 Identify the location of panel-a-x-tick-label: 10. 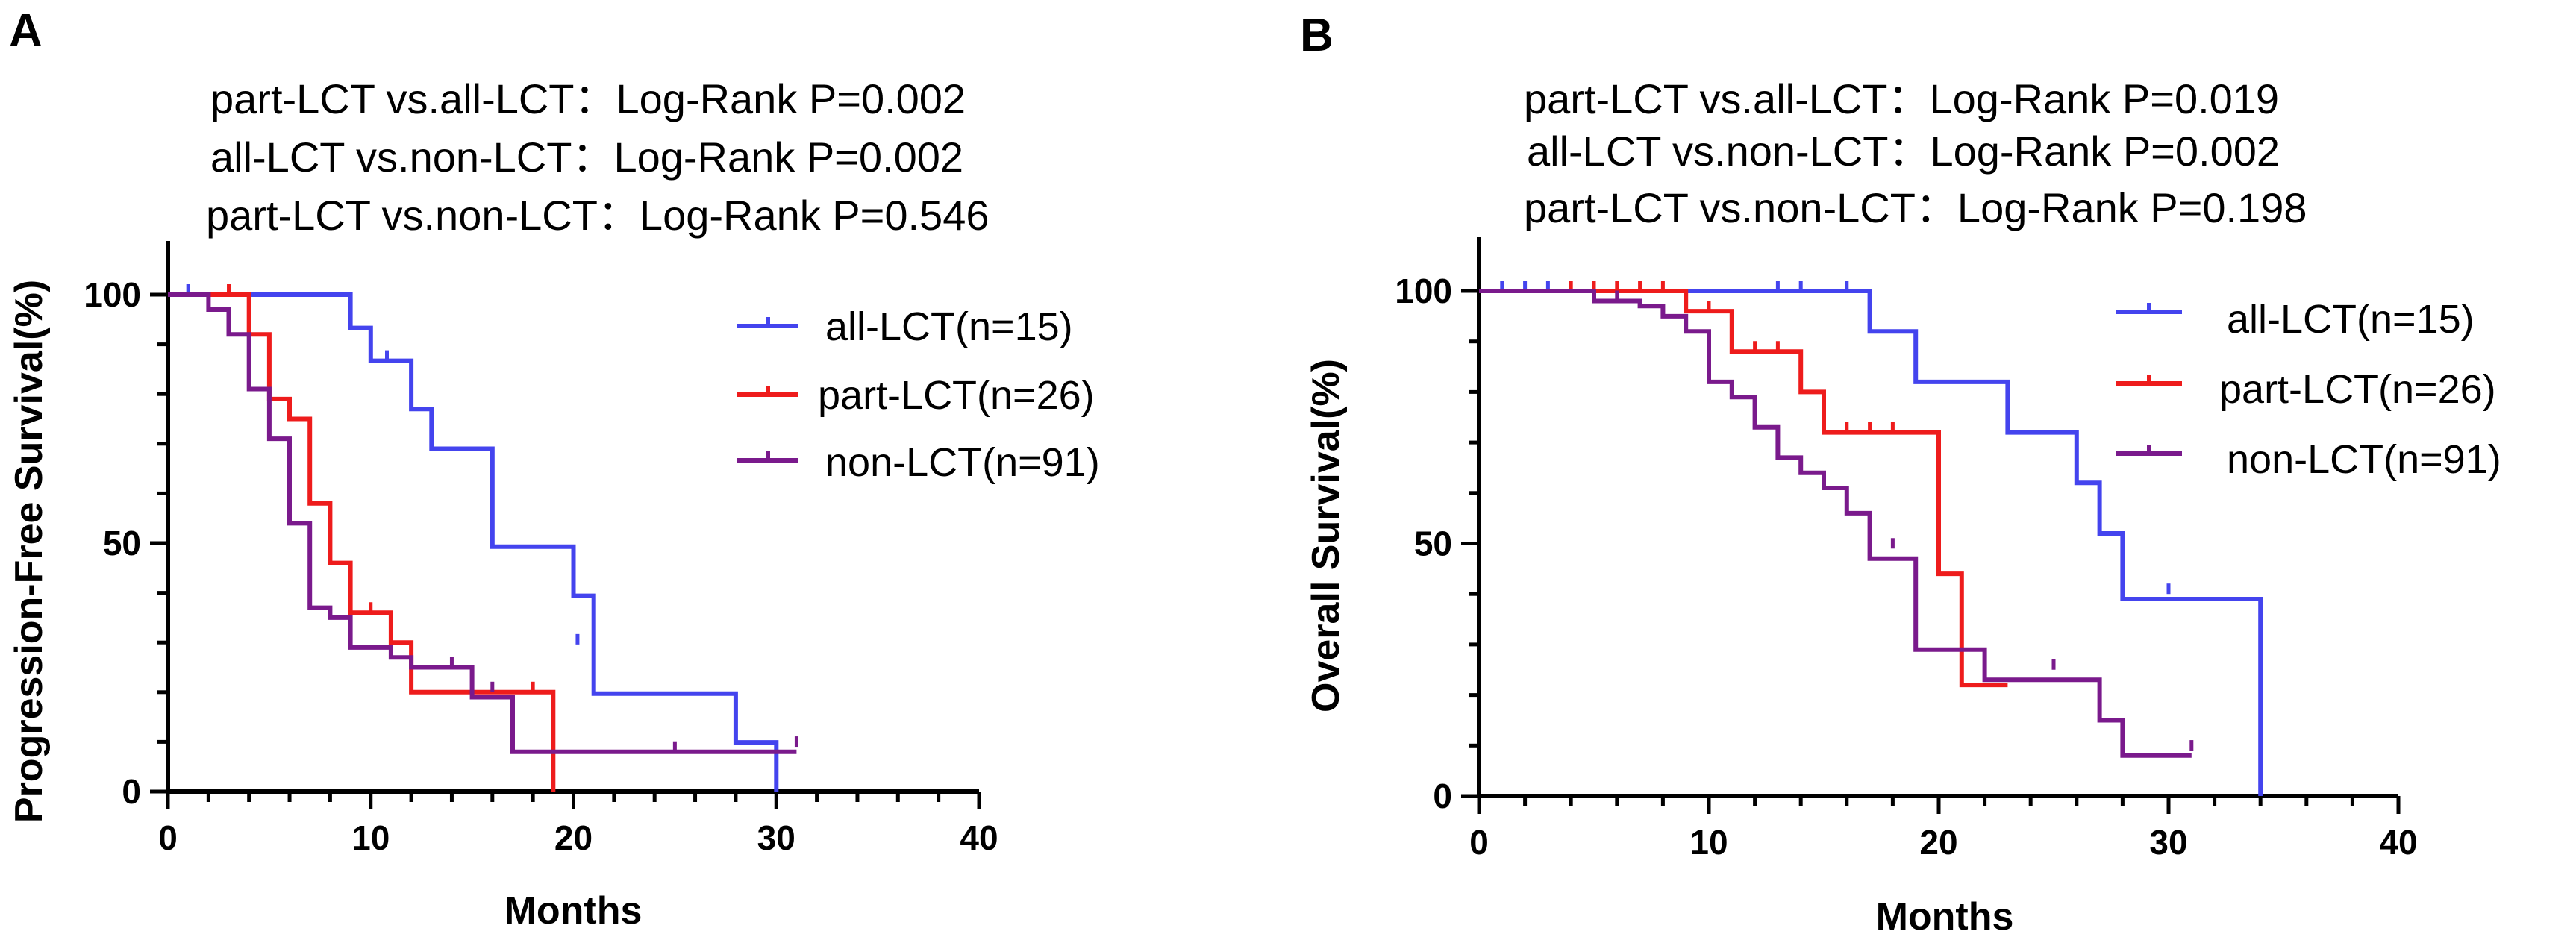
(370, 837).